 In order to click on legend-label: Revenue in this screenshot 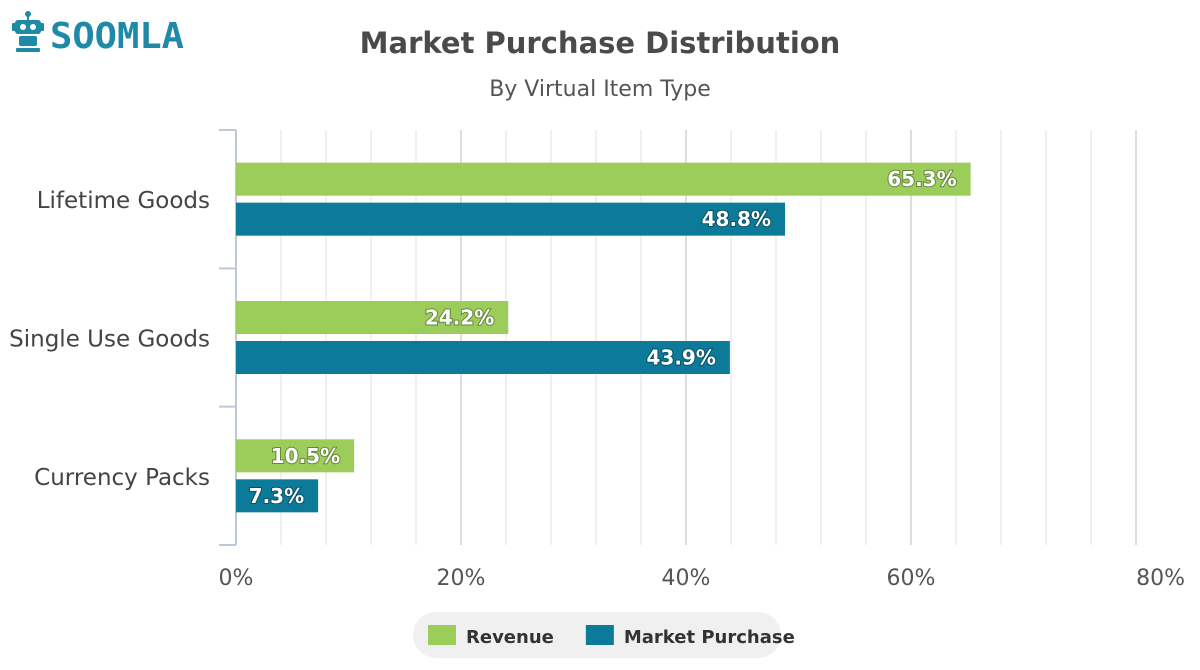, I will do `click(510, 637)`.